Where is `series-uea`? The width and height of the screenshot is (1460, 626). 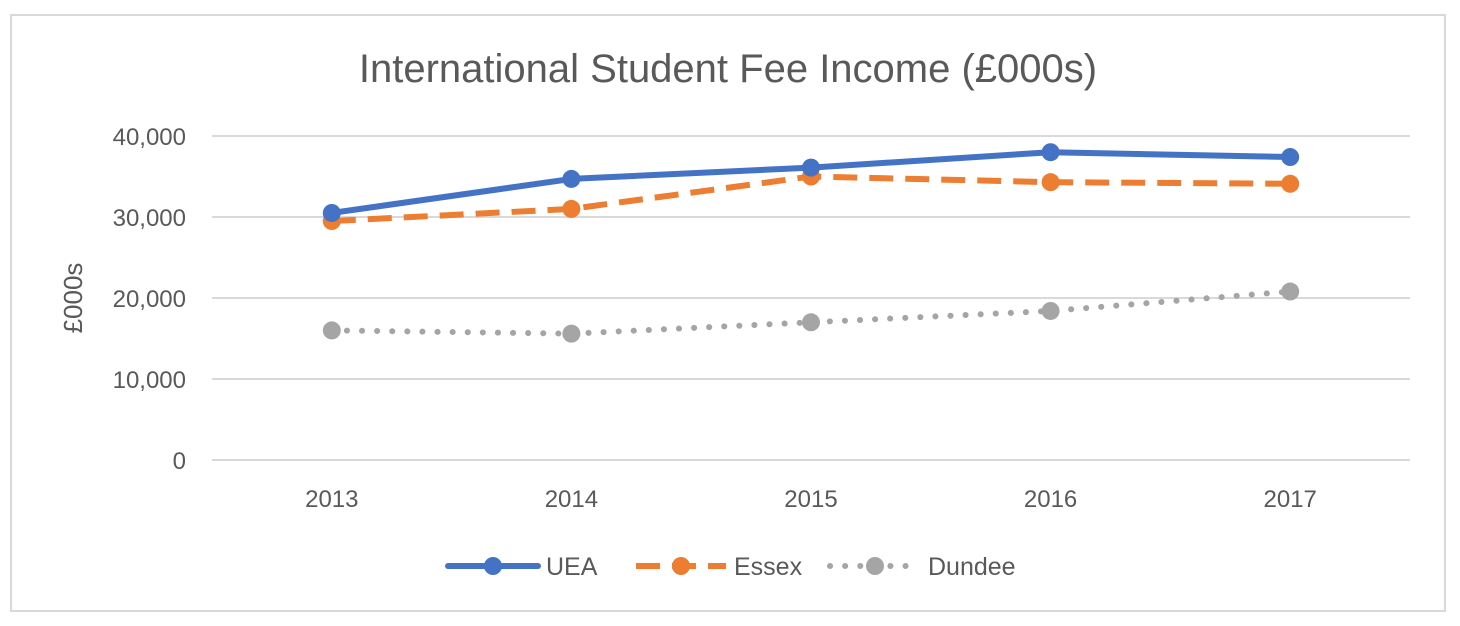
series-uea is located at coordinates (811, 182).